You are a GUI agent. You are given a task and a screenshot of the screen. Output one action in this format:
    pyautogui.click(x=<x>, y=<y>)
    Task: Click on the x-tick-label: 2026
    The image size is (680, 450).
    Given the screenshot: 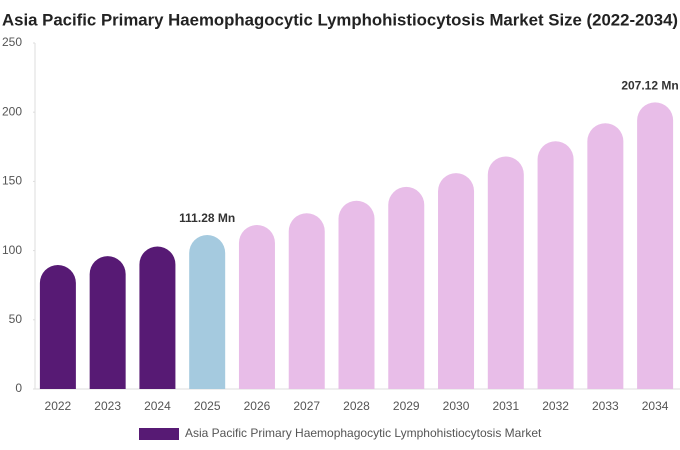 What is the action you would take?
    pyautogui.click(x=257, y=406)
    